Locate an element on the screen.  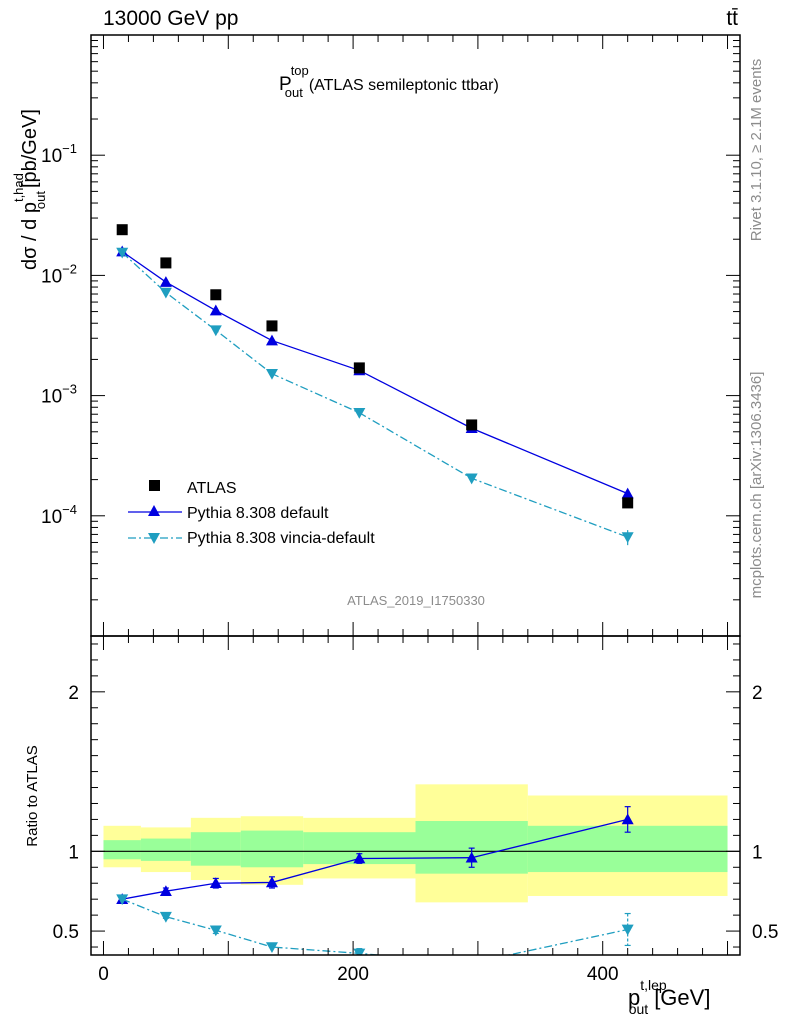
mcplots-label: mcplots.cern.ch [arXiv:1306.3436] is located at coordinates (756, 485).